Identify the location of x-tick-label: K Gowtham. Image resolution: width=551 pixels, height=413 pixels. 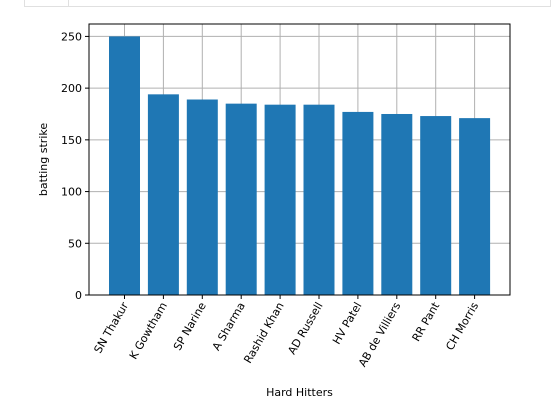
(148, 331).